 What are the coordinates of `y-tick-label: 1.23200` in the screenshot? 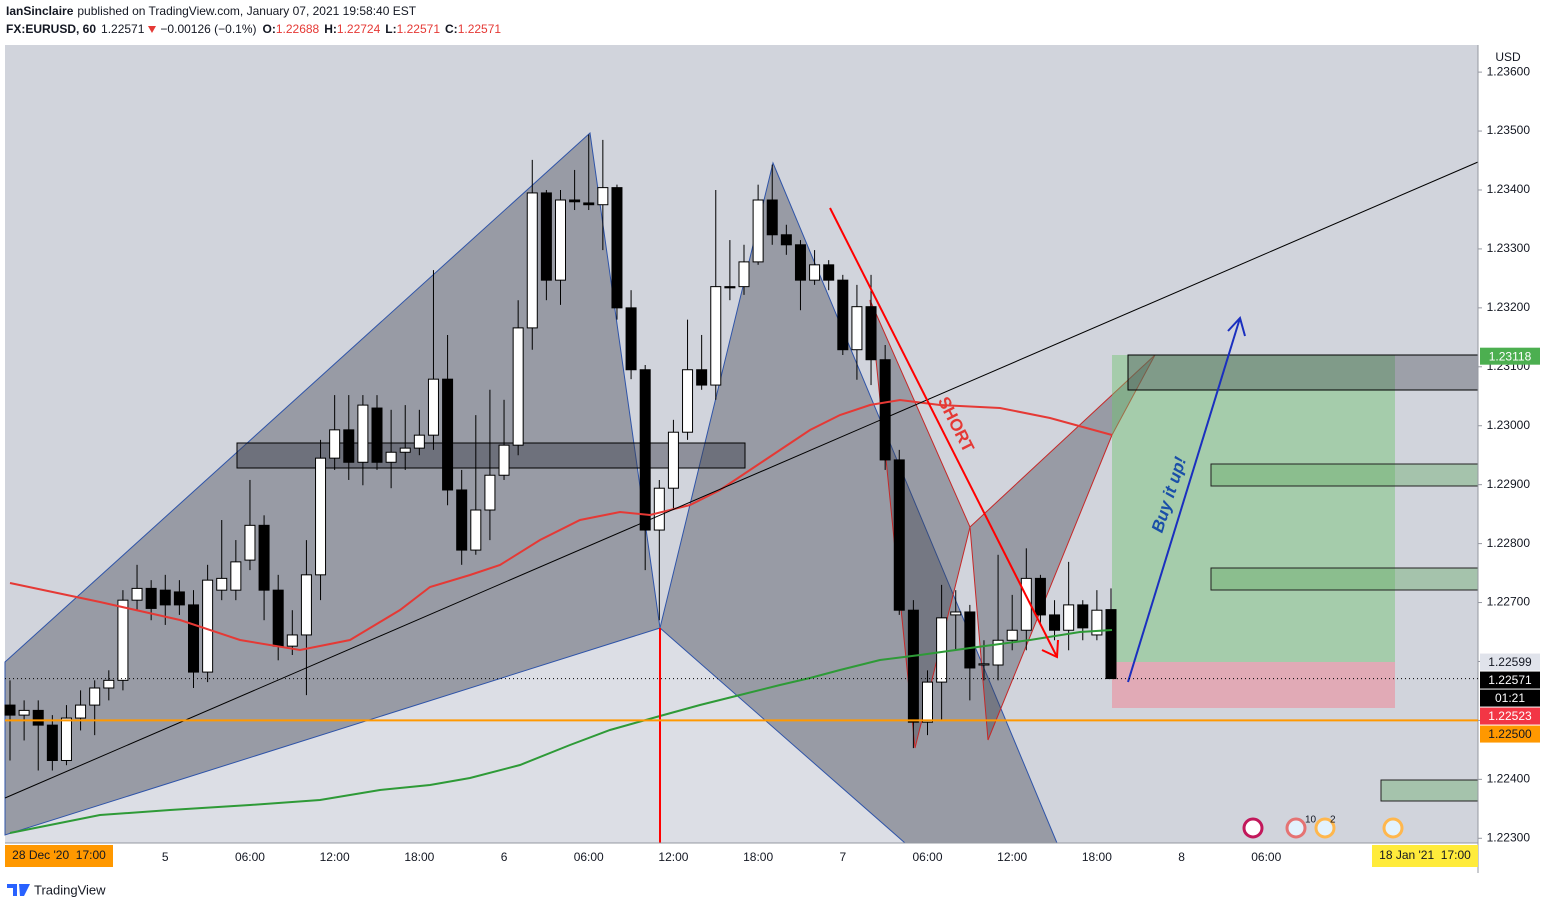 It's located at (1509, 307).